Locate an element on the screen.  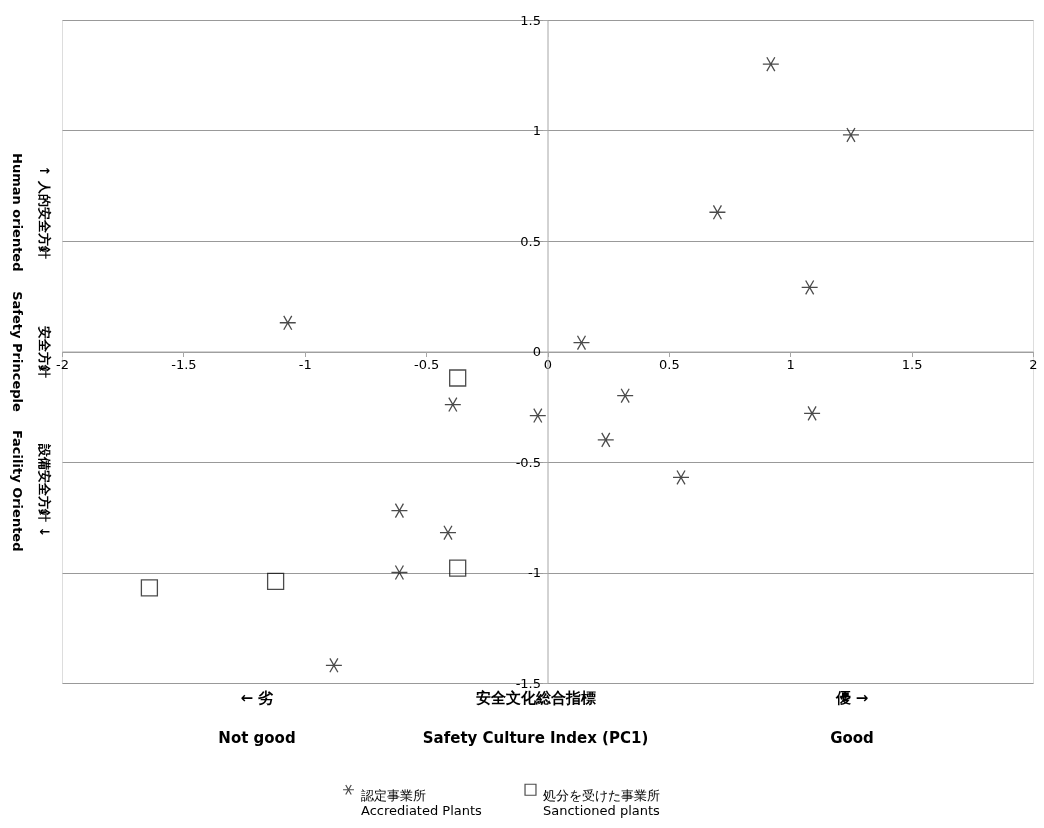
y-tick-label: 1 is located at coordinates (536, 130).